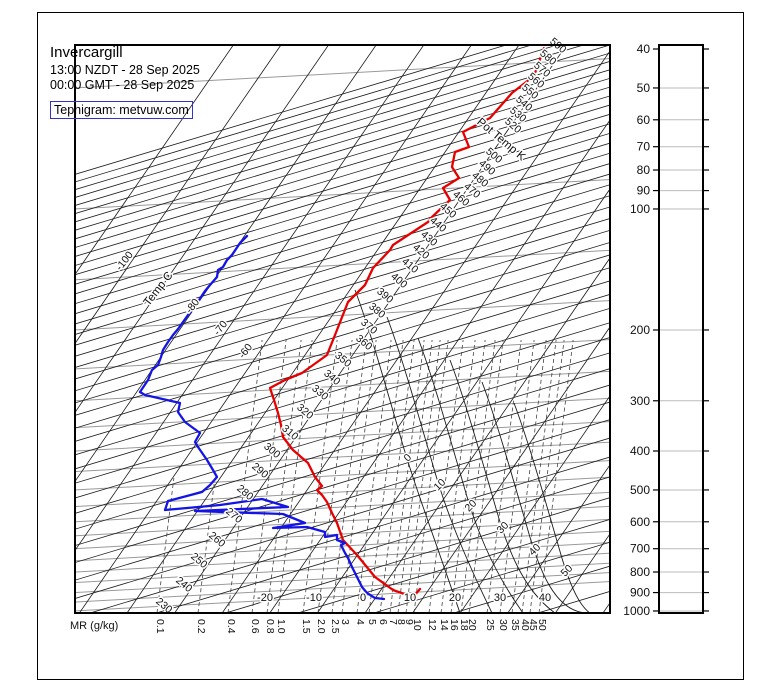 The image size is (760, 690). What do you see at coordinates (464, 625) in the screenshot?
I see `svg-text: 18` at bounding box center [464, 625].